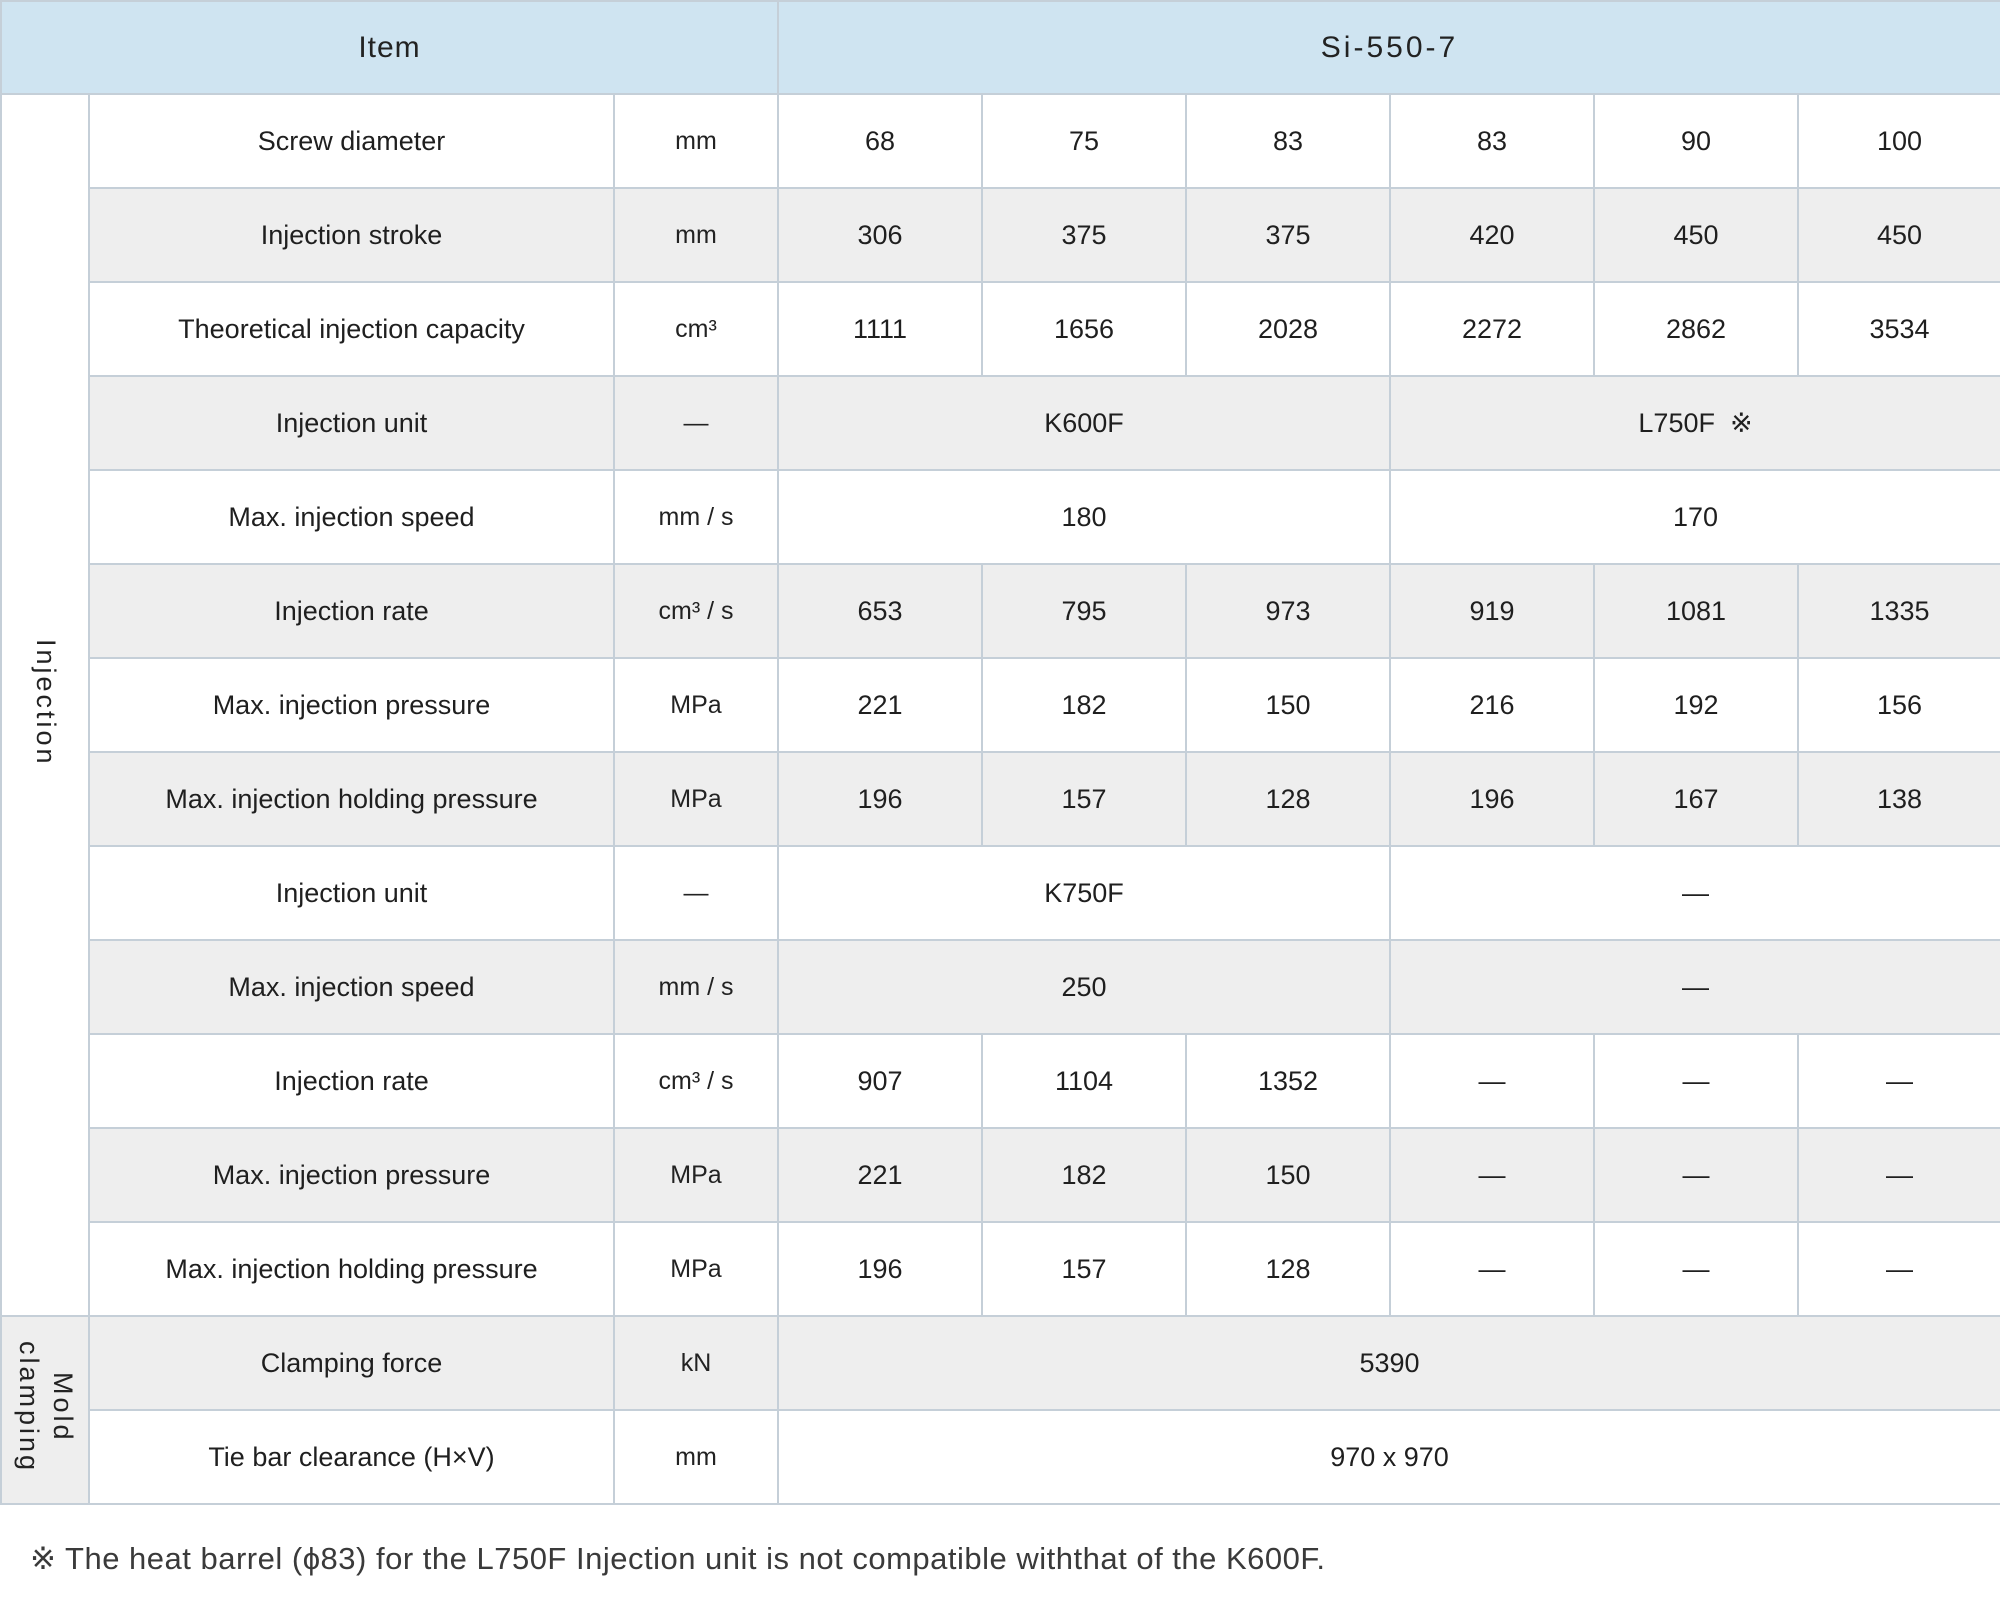 This screenshot has height=1620, width=2000. Describe the element at coordinates (351, 705) in the screenshot. I see `row-label: Max. injection pressure` at that location.